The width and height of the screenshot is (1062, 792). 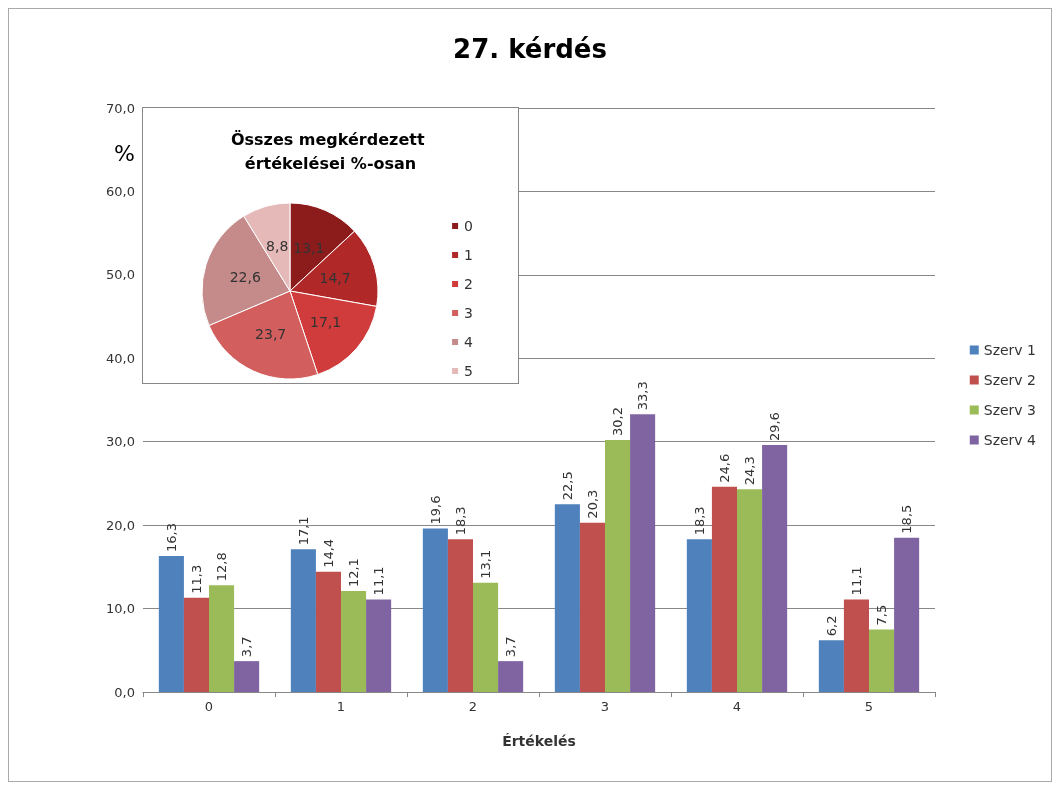 I want to click on data-label: 6,2, so click(x=831, y=626).